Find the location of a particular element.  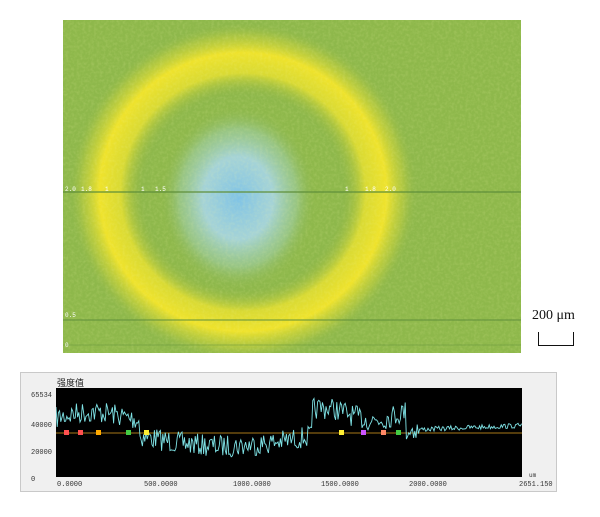

overlay-label: 1.5 is located at coordinates (160, 189).